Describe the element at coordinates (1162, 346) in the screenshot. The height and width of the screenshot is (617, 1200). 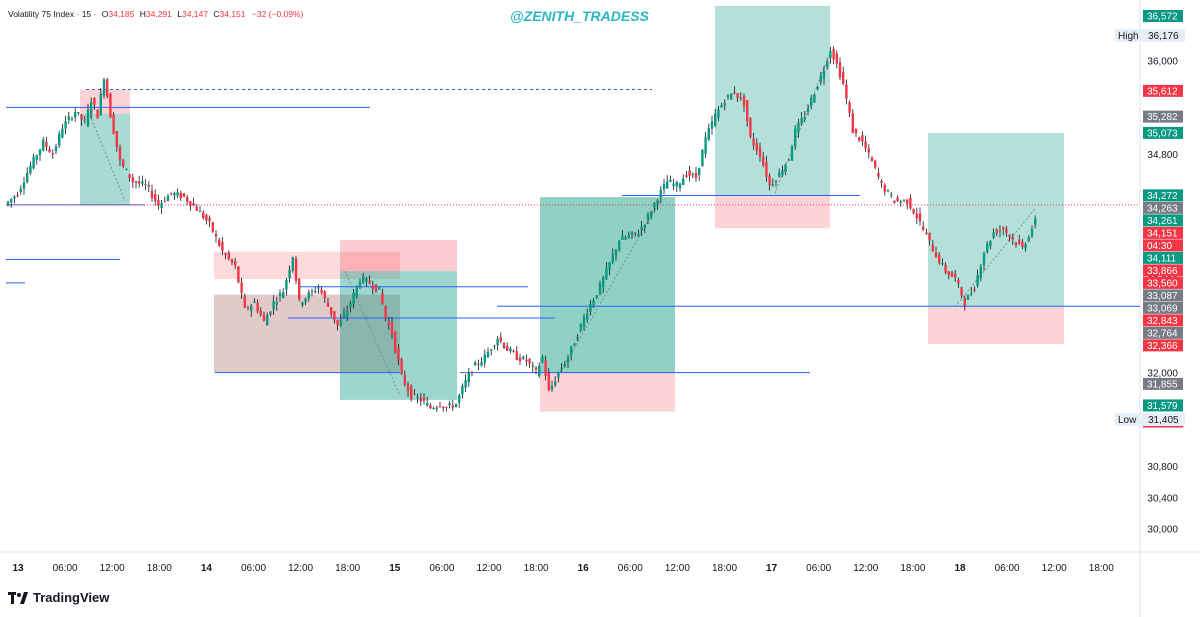
I see `price-tag-label: 32,366` at that location.